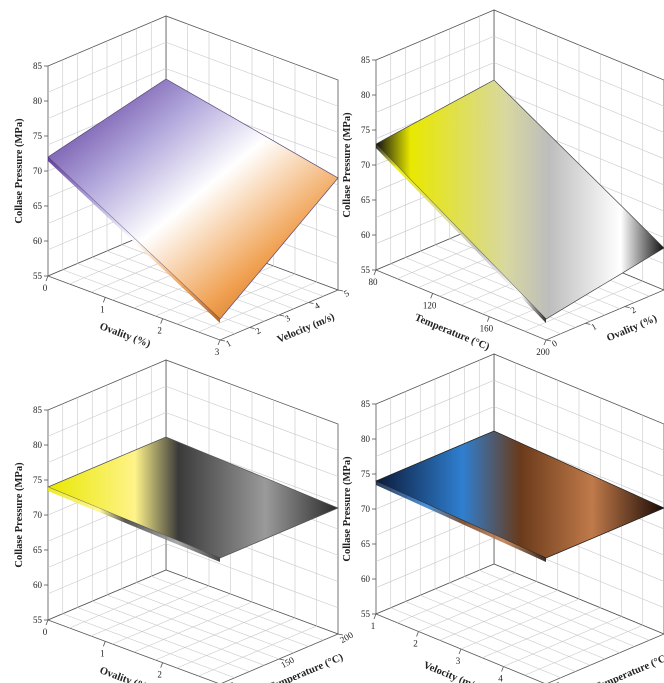 Image resolution: width=664 pixels, height=683 pixels. I want to click on y-tick-label: 0, so click(554, 343).